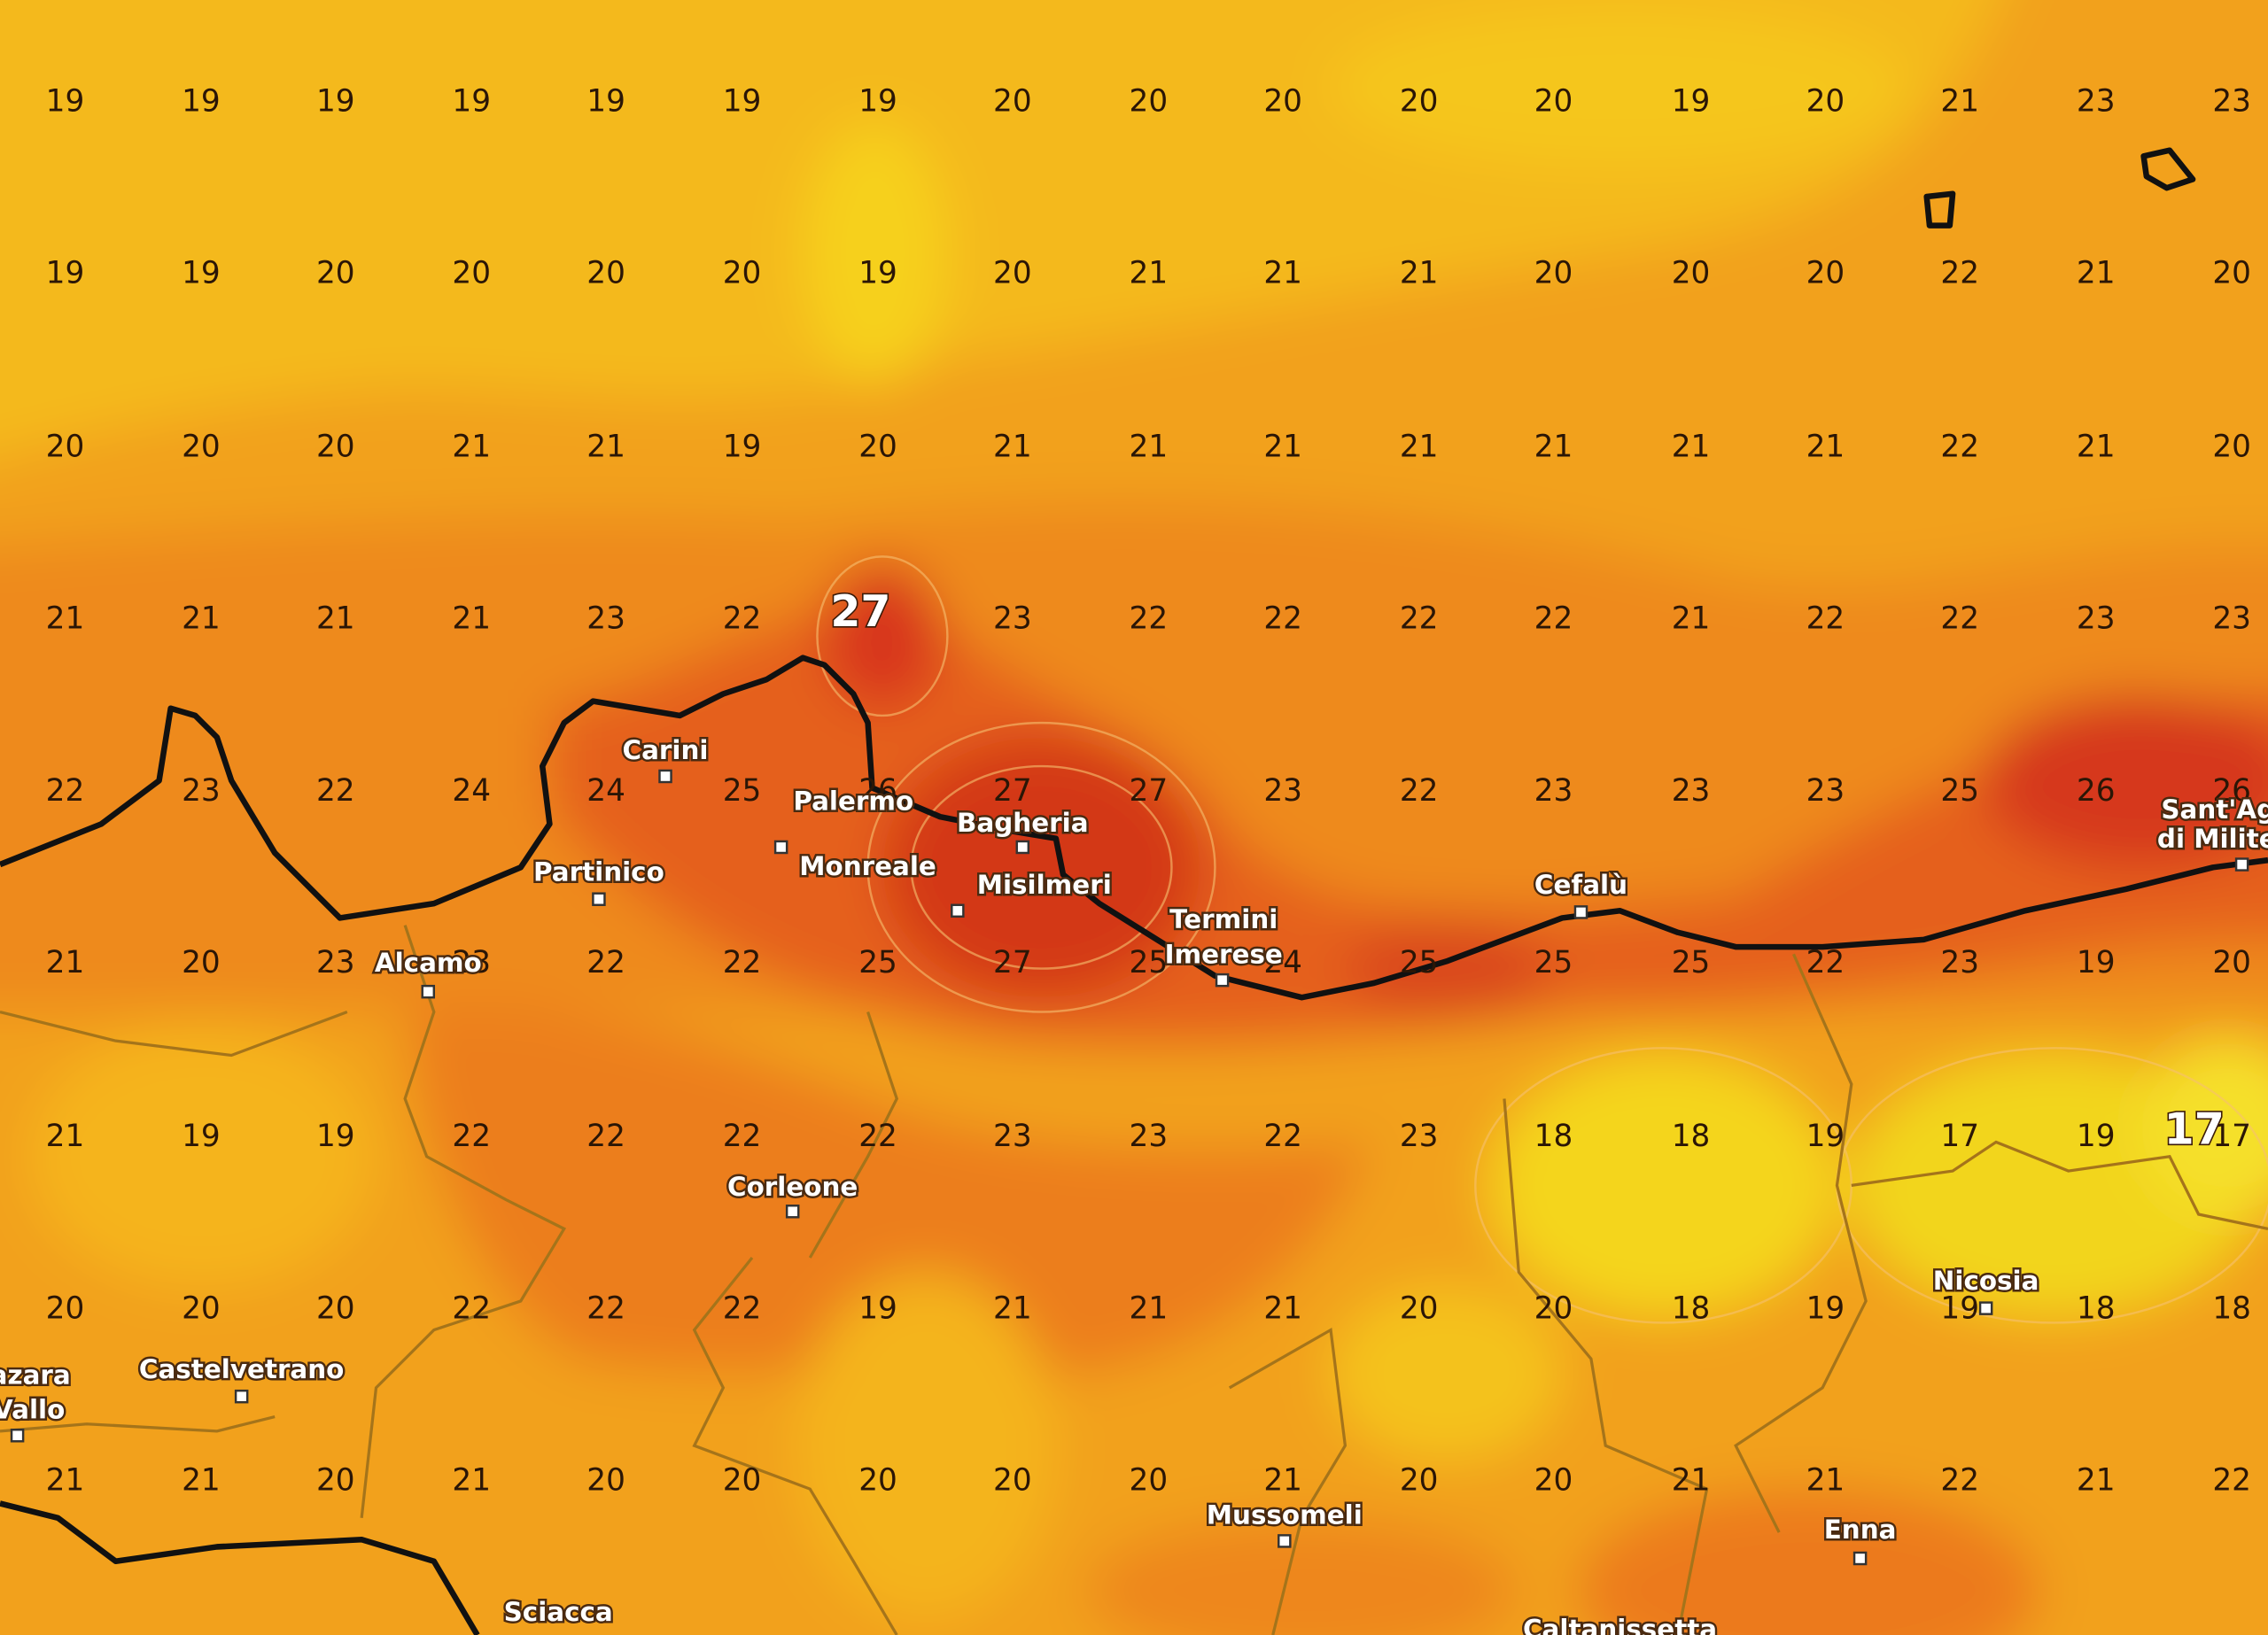 Image resolution: width=2268 pixels, height=1635 pixels. Describe the element at coordinates (598, 872) in the screenshot. I see `place-label: Partinico` at that location.